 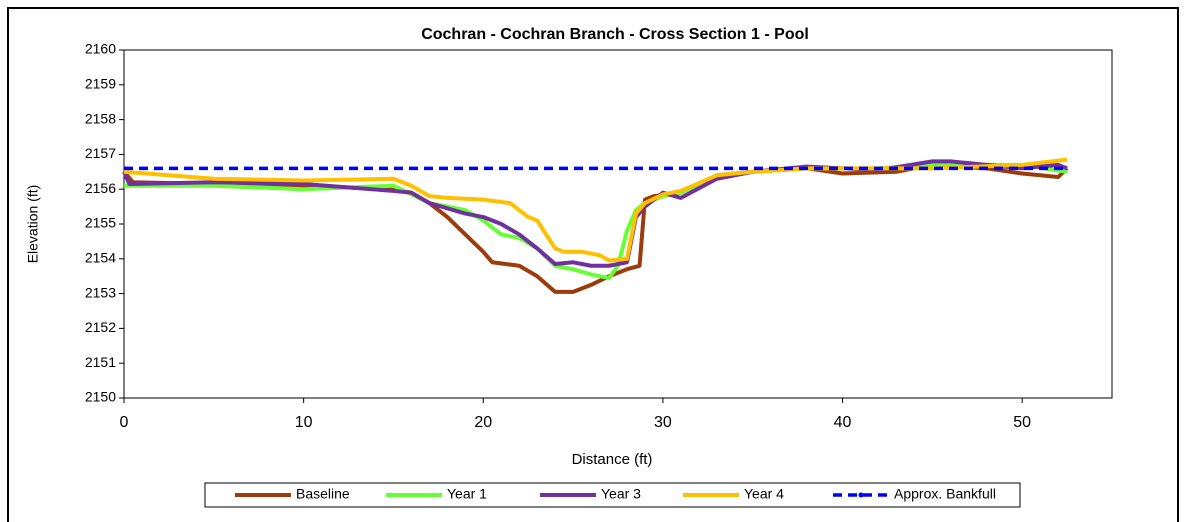 I want to click on y-tick-label: 2152, so click(x=100, y=327).